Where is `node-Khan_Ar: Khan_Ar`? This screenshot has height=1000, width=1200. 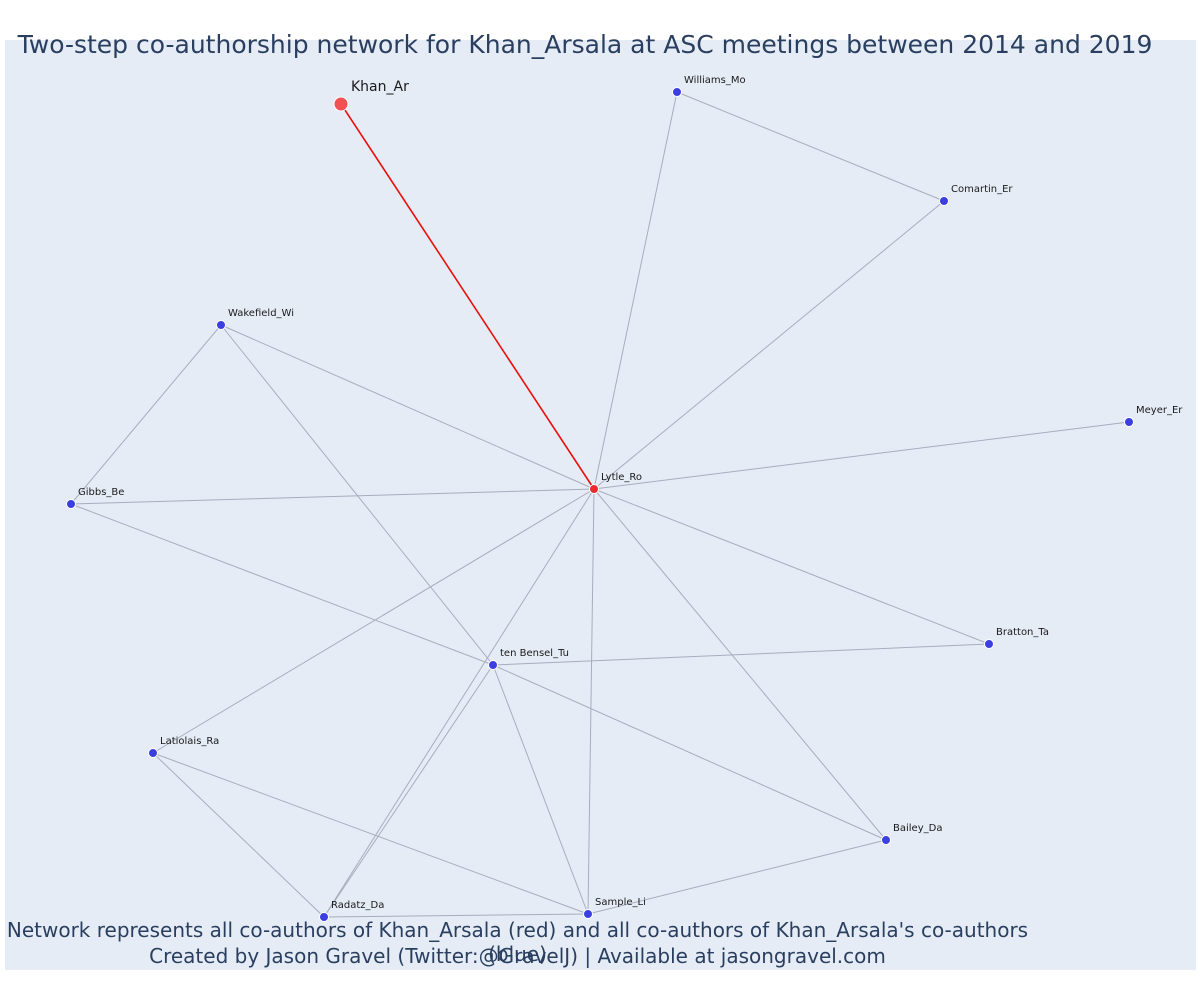 node-Khan_Ar: Khan_Ar is located at coordinates (371, 95).